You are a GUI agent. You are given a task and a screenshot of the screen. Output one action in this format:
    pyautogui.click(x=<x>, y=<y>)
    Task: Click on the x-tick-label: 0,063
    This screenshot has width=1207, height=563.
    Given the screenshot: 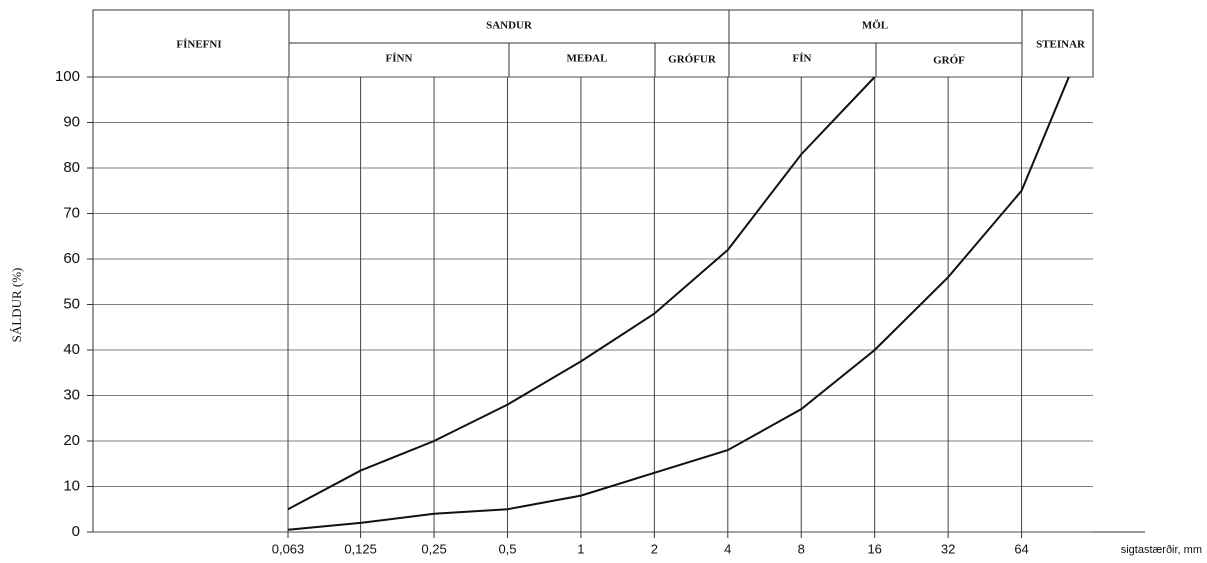 What is the action you would take?
    pyautogui.click(x=288, y=548)
    